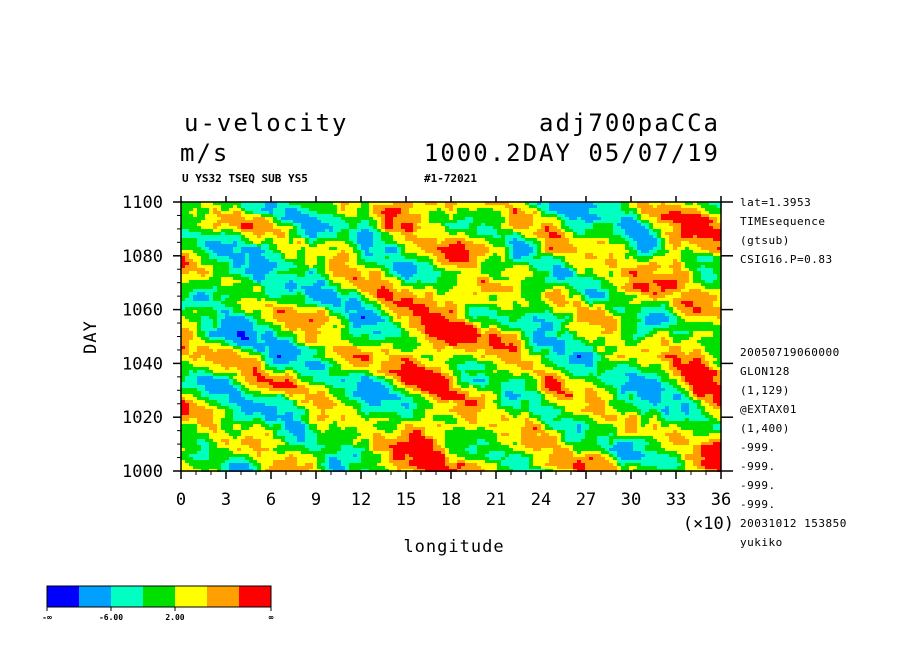  I want to click on colorbar-label: -6.00, so click(111, 617).